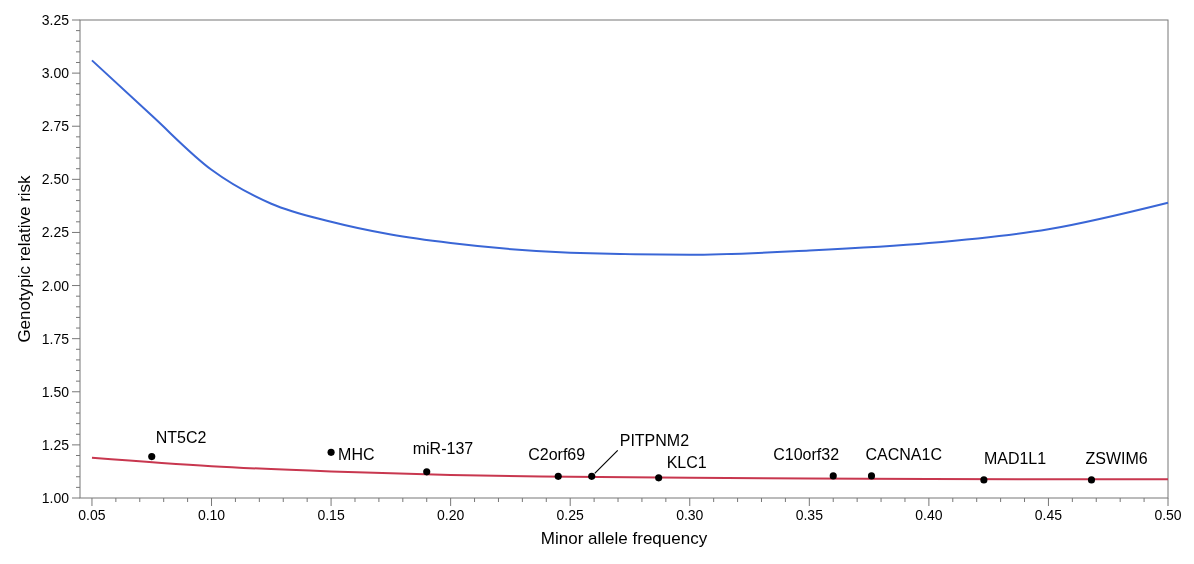  I want to click on y-tick-label: 3.25, so click(55, 20).